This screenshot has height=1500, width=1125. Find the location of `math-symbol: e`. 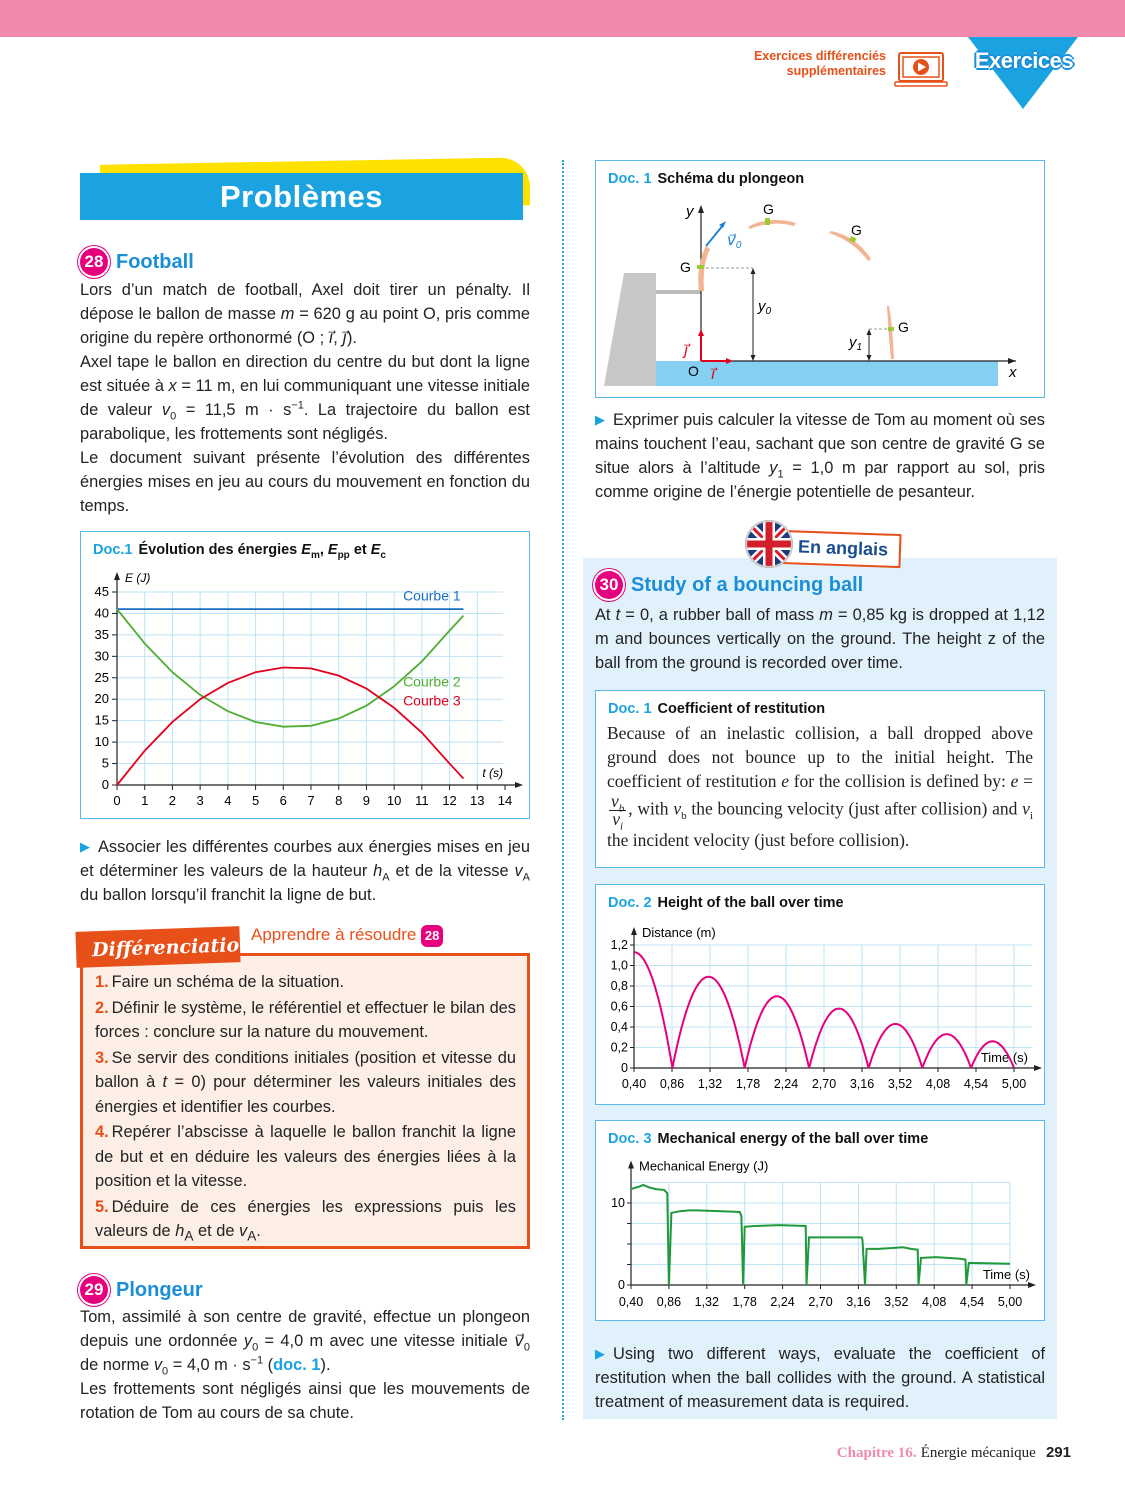

math-symbol: e is located at coordinates (1014, 781).